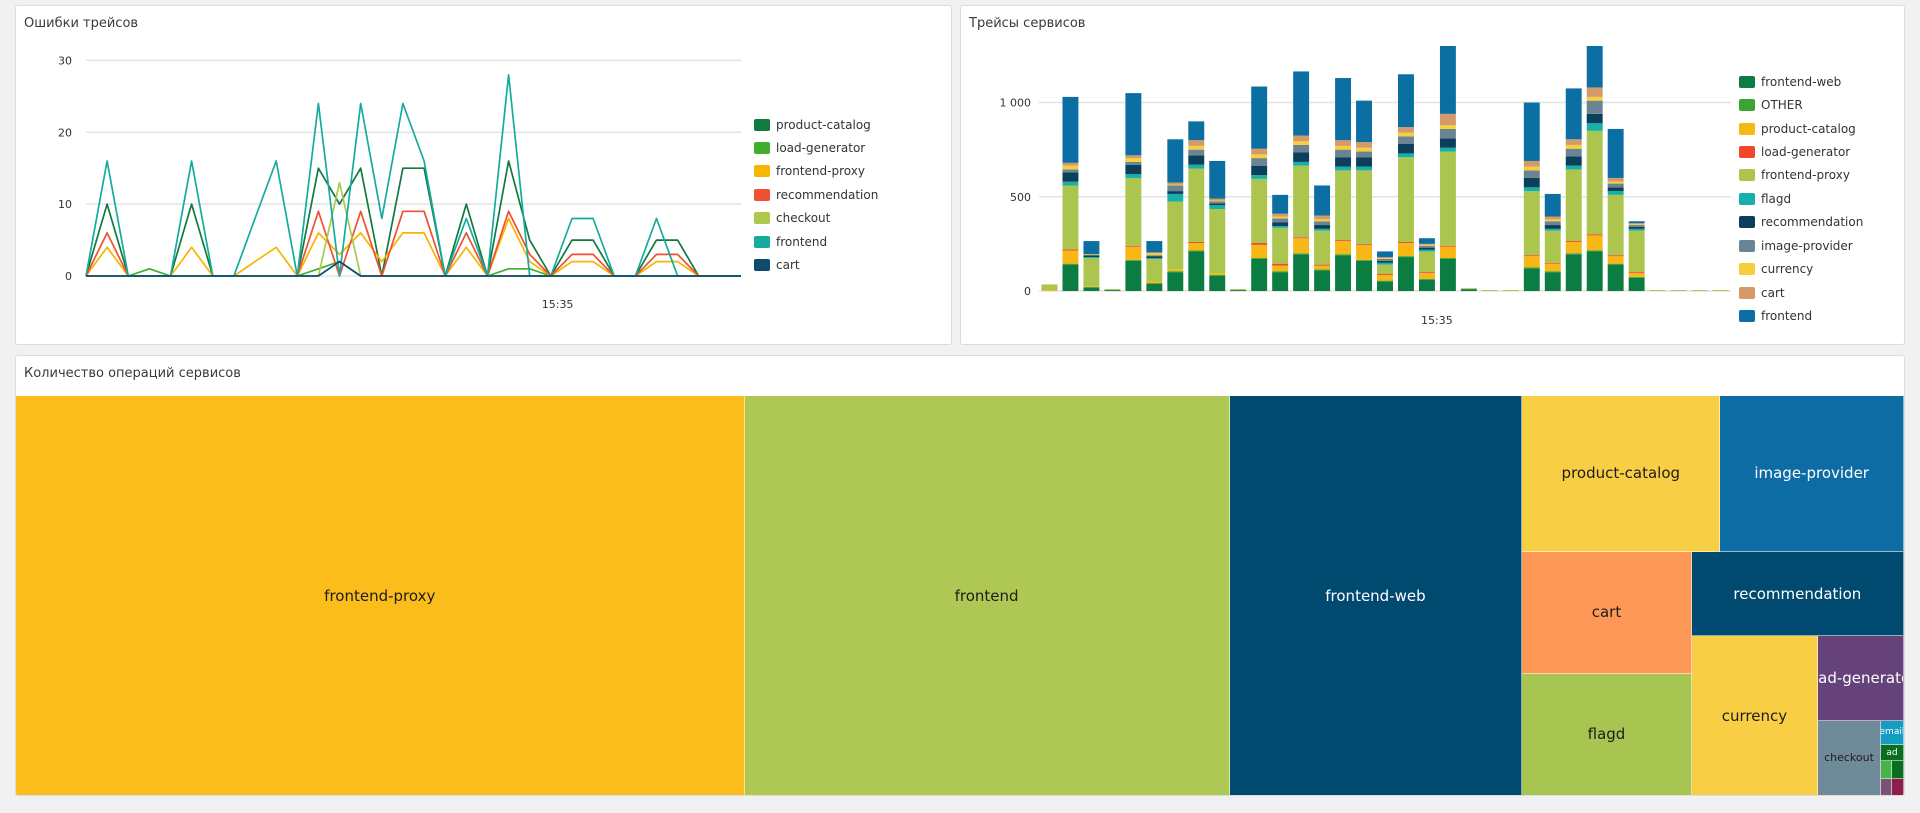 This screenshot has height=813, width=1920. What do you see at coordinates (1607, 734) in the screenshot?
I see `treemap-tile-flagd: flagd` at bounding box center [1607, 734].